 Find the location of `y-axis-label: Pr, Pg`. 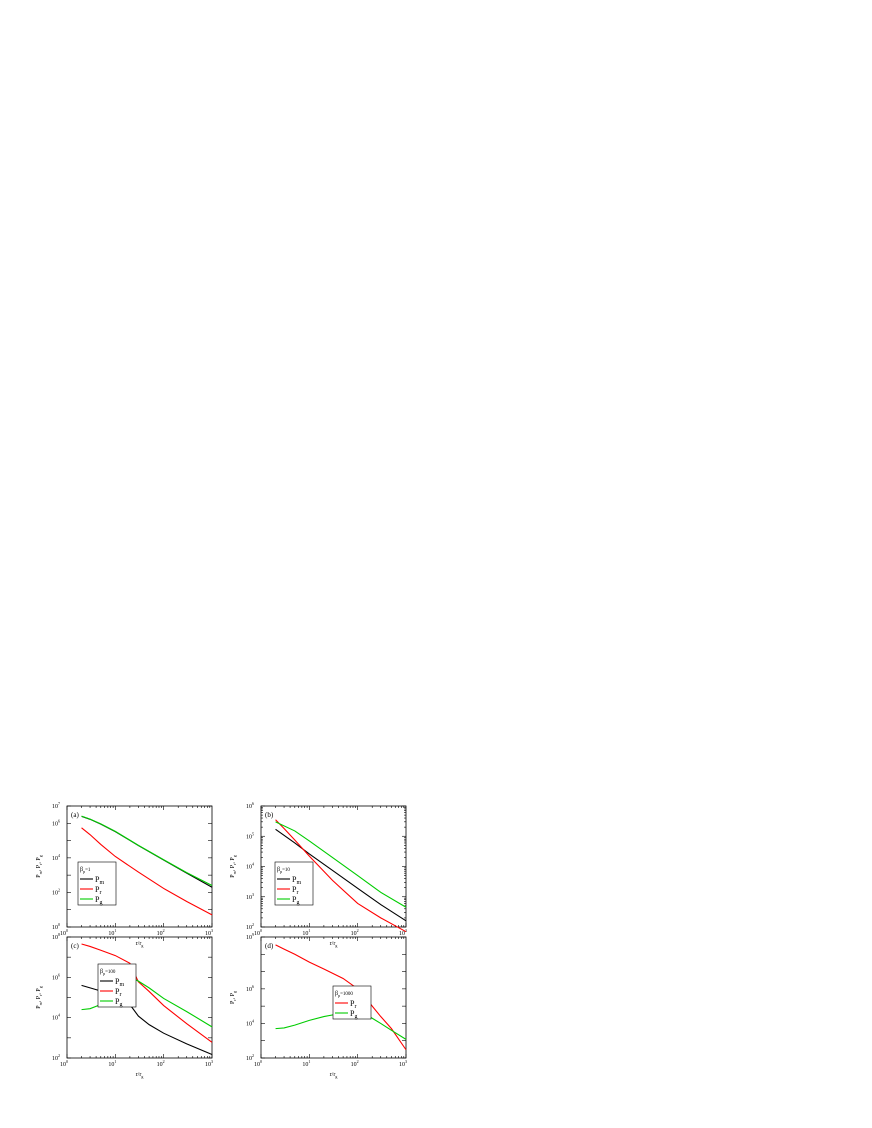

y-axis-label: Pr, Pg is located at coordinates (233, 997).